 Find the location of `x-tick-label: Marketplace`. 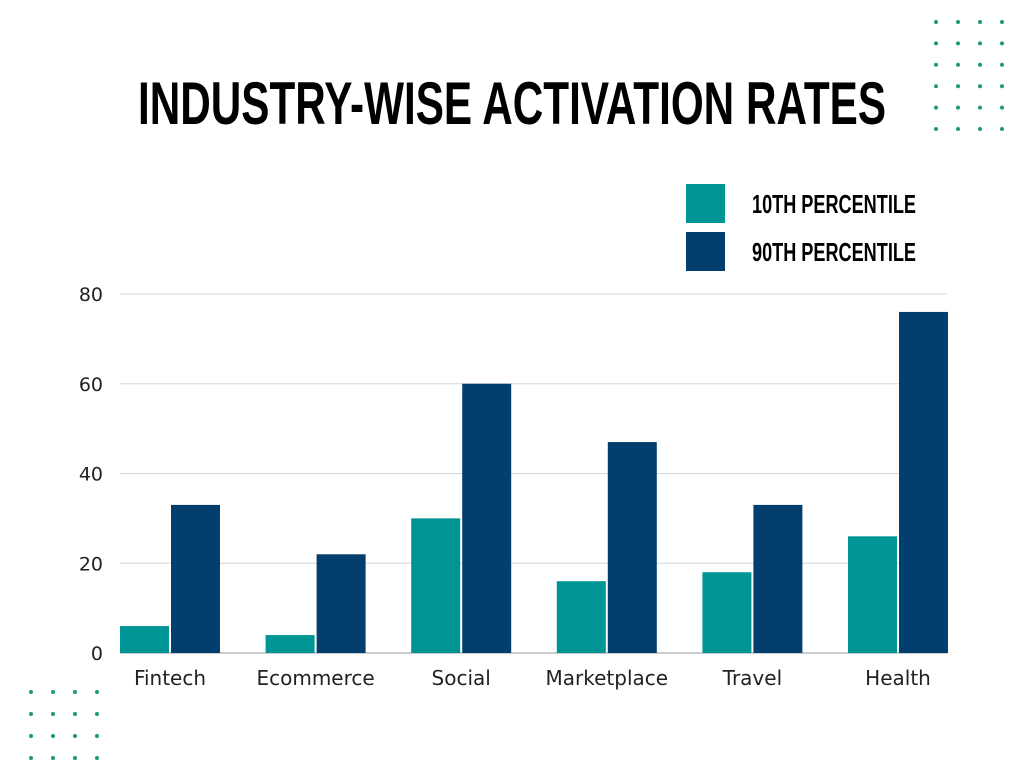

x-tick-label: Marketplace is located at coordinates (607, 678).